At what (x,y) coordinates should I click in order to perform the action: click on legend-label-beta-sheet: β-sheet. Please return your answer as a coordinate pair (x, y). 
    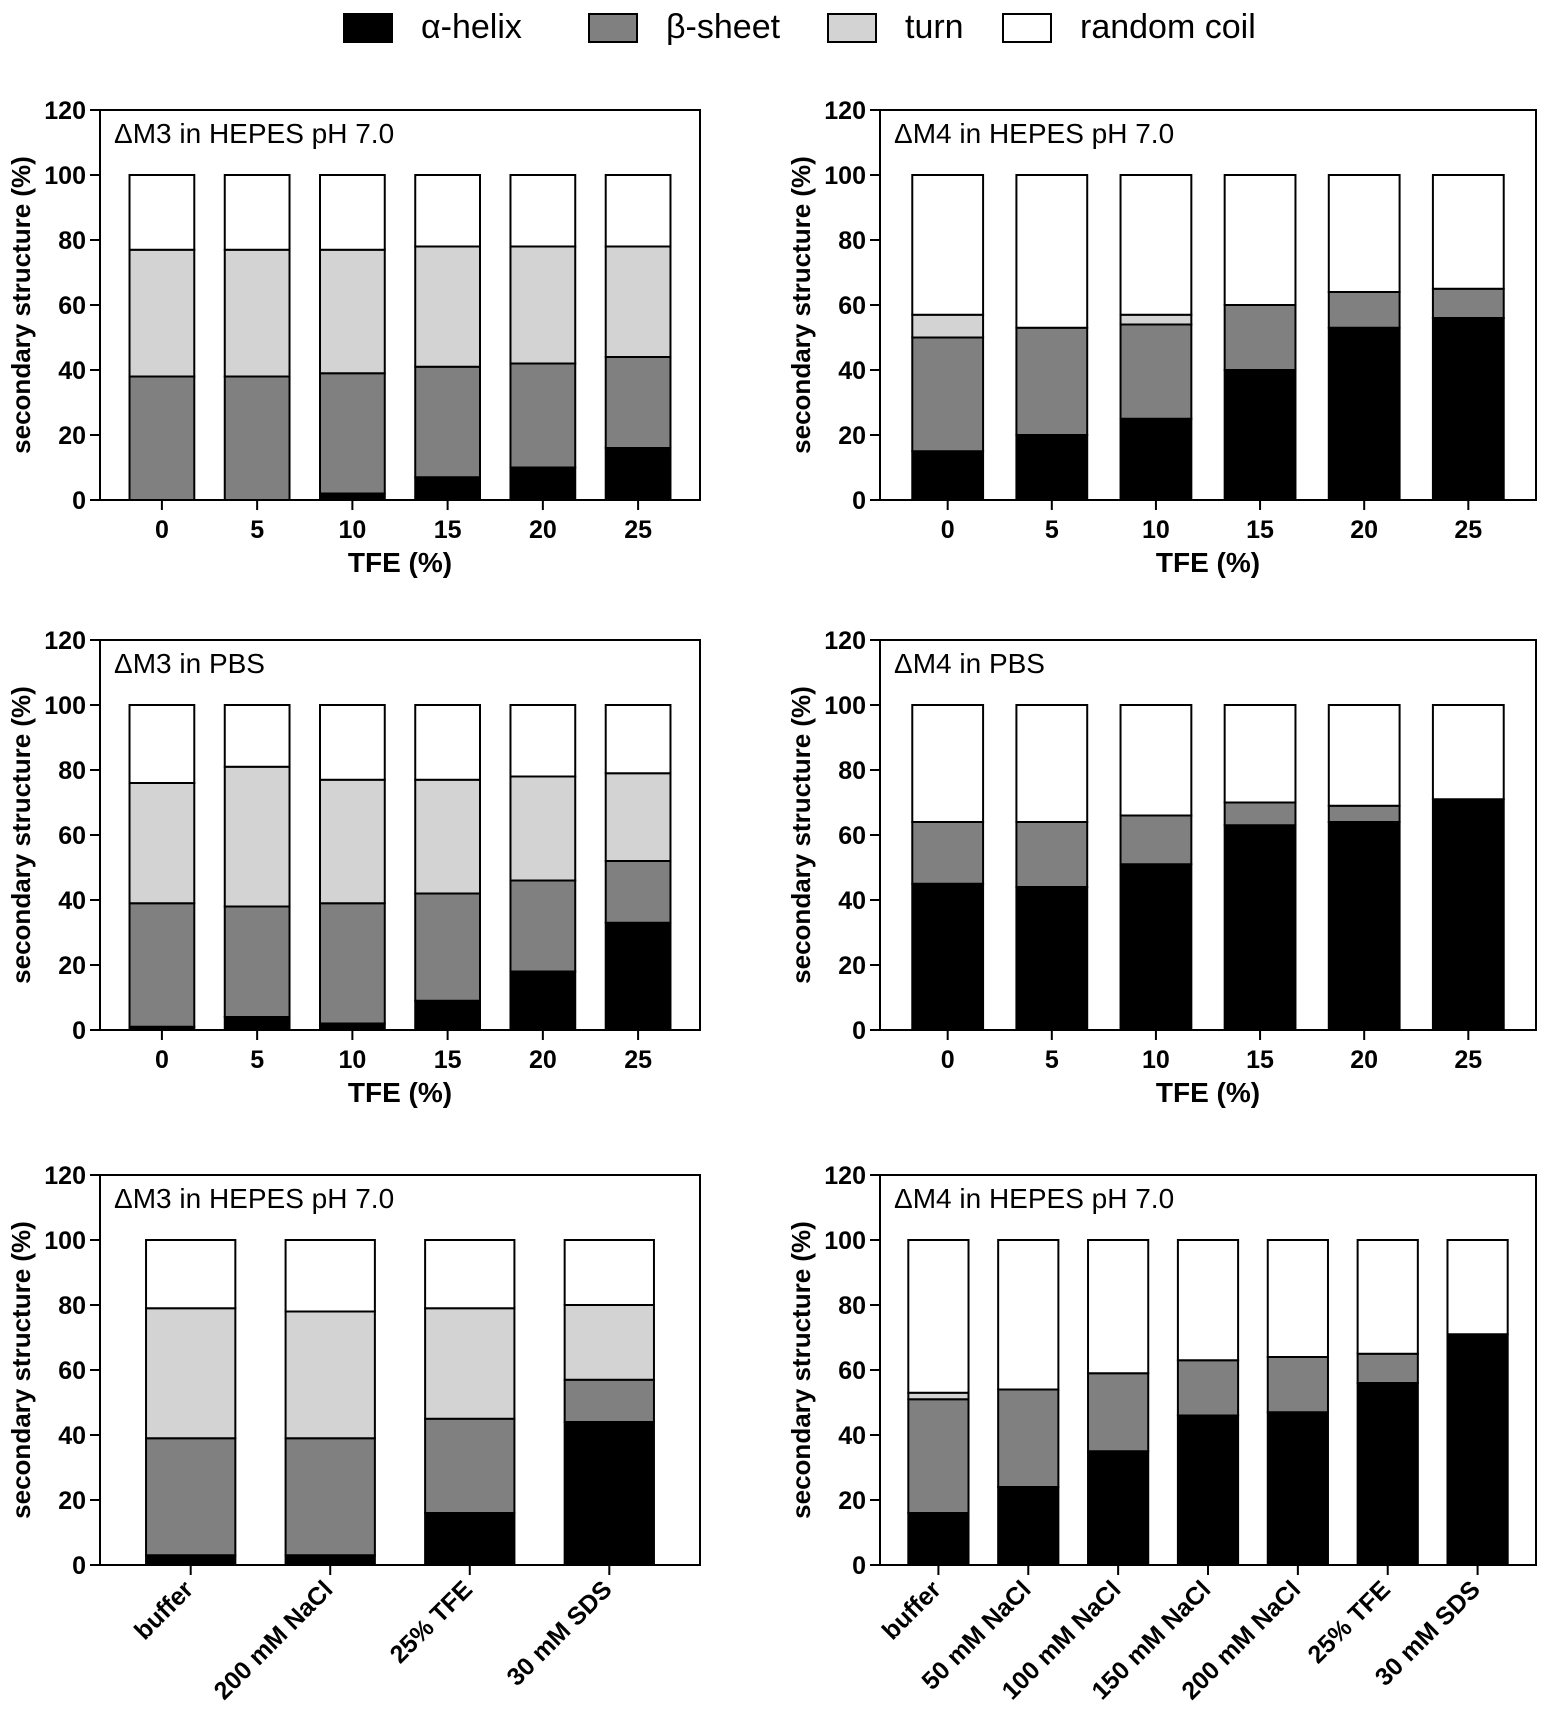
    Looking at the image, I should click on (723, 27).